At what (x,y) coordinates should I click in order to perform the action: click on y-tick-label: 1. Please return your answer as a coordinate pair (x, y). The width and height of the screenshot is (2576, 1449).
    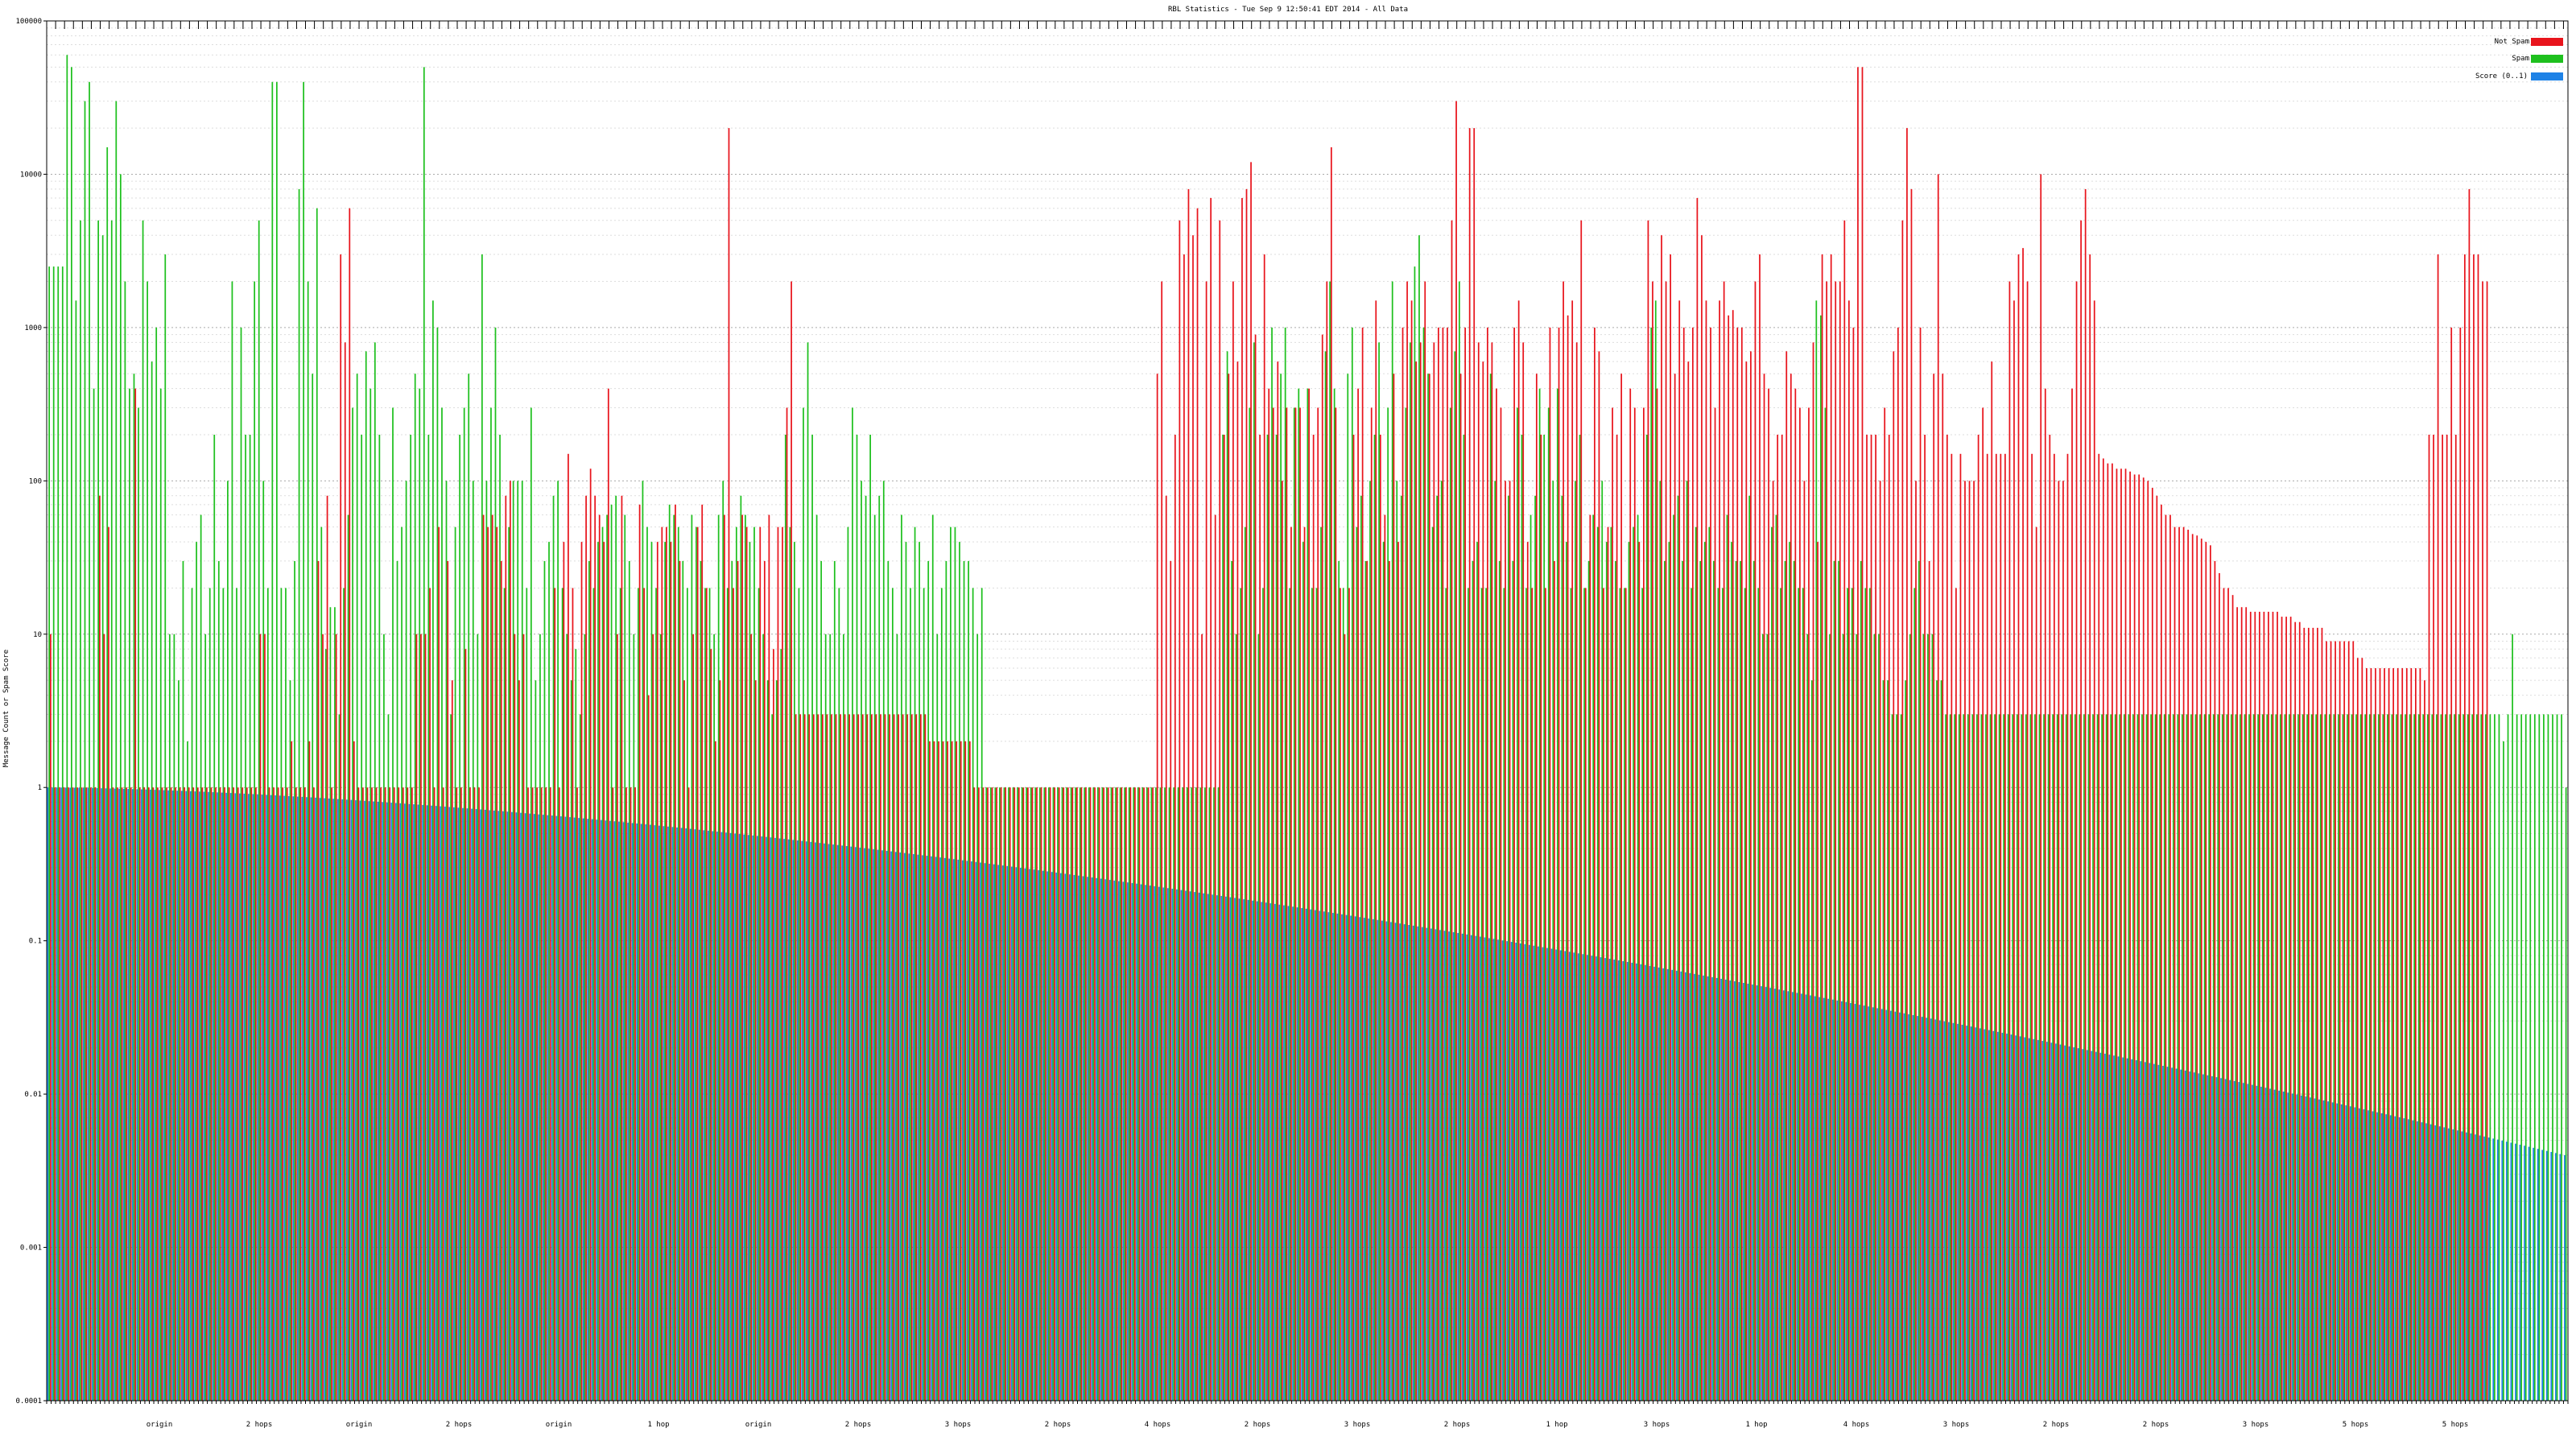
    Looking at the image, I should click on (40, 788).